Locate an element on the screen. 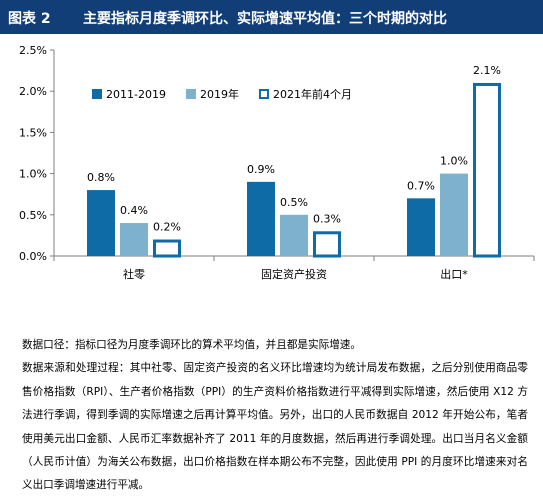 This screenshot has height=498, width=543. x-axis: 社零 固定资产投资 出口* is located at coordinates (294, 268).